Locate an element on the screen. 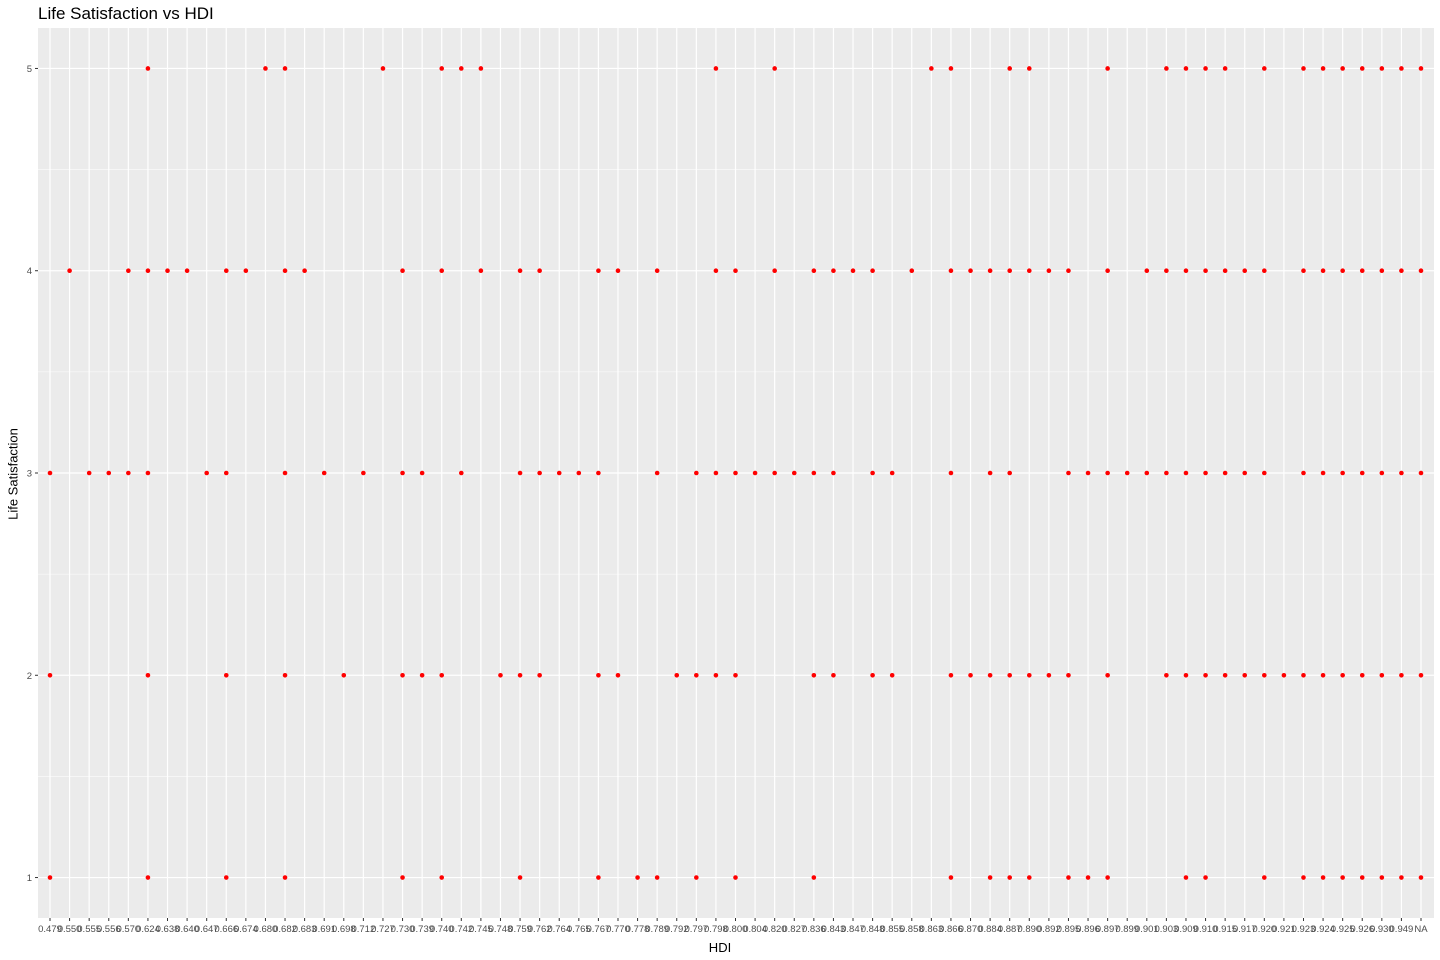 The height and width of the screenshot is (960, 1440). x-tick-label: 0.925 is located at coordinates (1343, 929).